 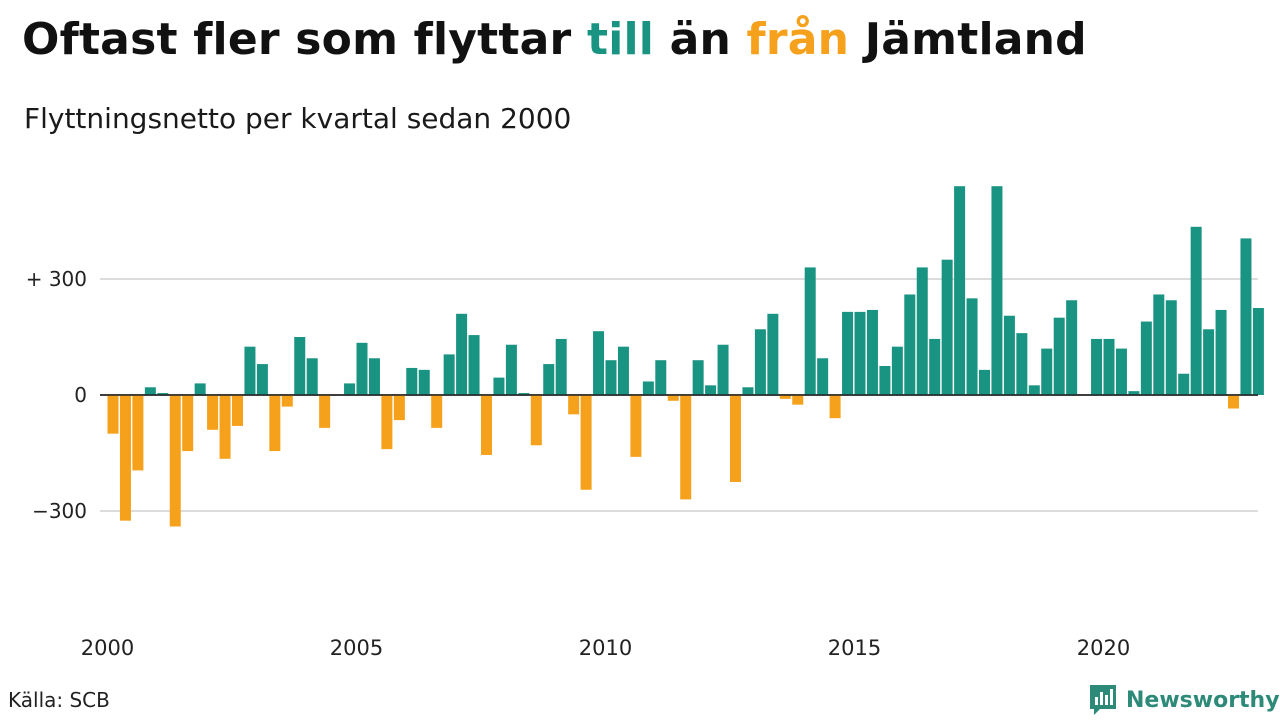 What do you see at coordinates (56, 279) in the screenshot?
I see `y-tick-label: + 300` at bounding box center [56, 279].